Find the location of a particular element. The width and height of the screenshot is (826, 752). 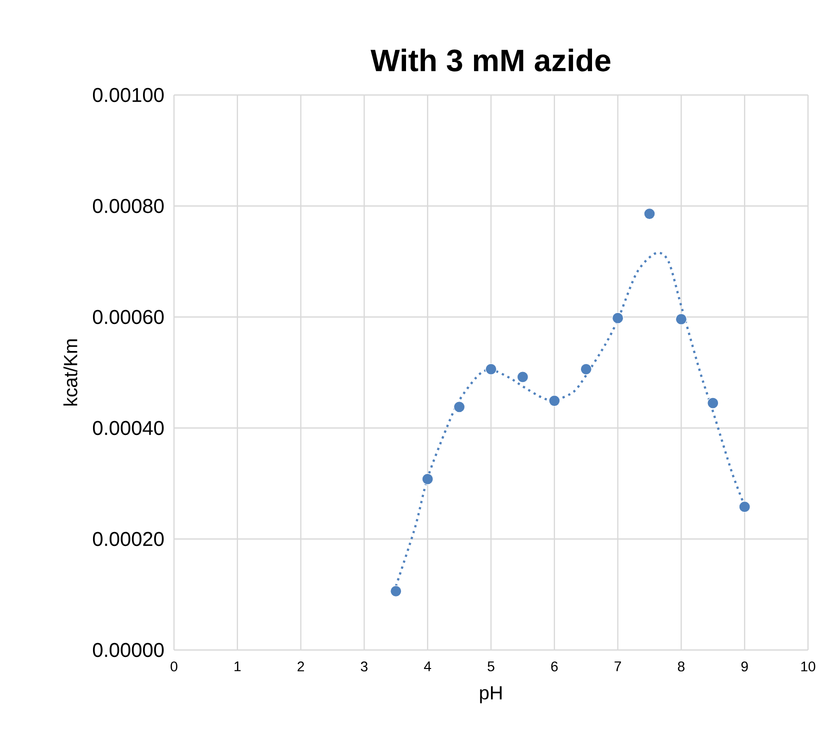

y-axis-title: kcat/Km is located at coordinates (70, 372).